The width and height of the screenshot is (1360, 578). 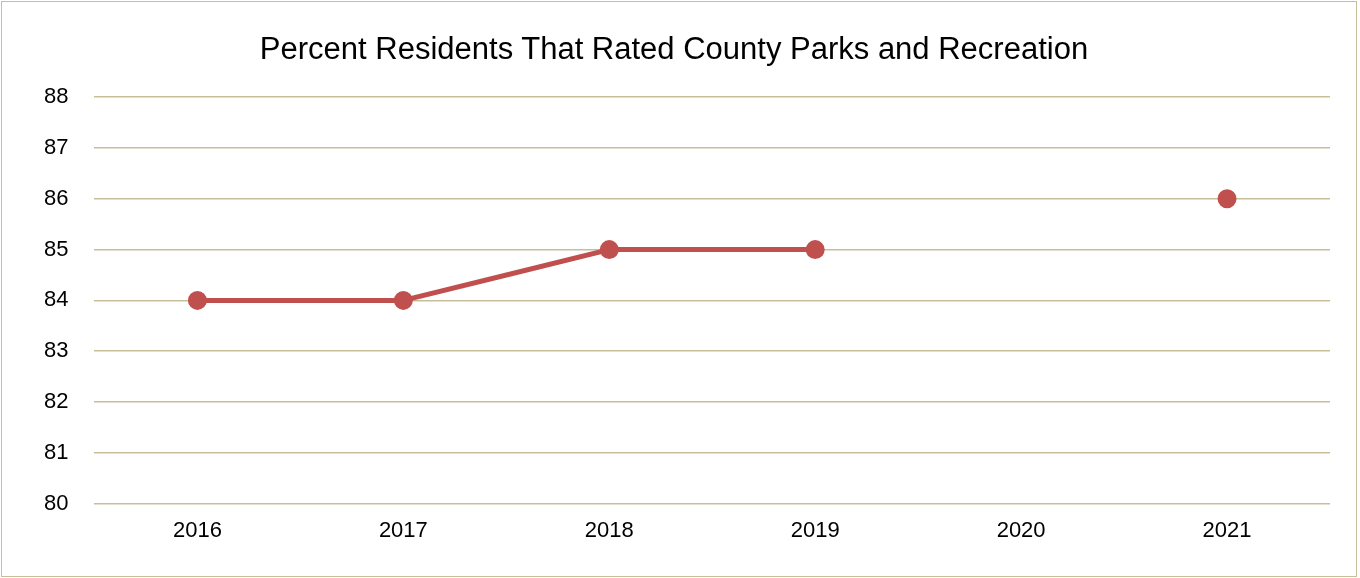 What do you see at coordinates (56, 451) in the screenshot?
I see `y-tick-label: 81` at bounding box center [56, 451].